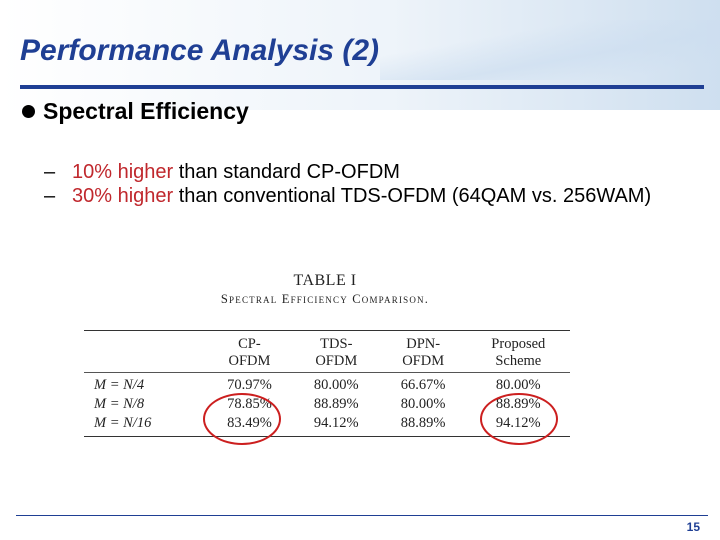  Describe the element at coordinates (146, 111) in the screenshot. I see `main-bullet-text: Spectral Efficiency` at that location.